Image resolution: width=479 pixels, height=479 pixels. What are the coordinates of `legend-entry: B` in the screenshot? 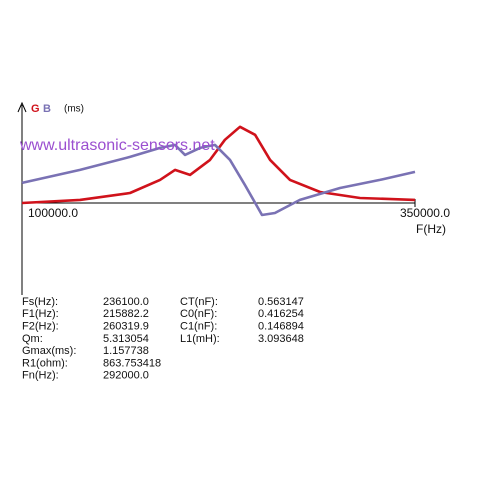 It's located at (47, 109).